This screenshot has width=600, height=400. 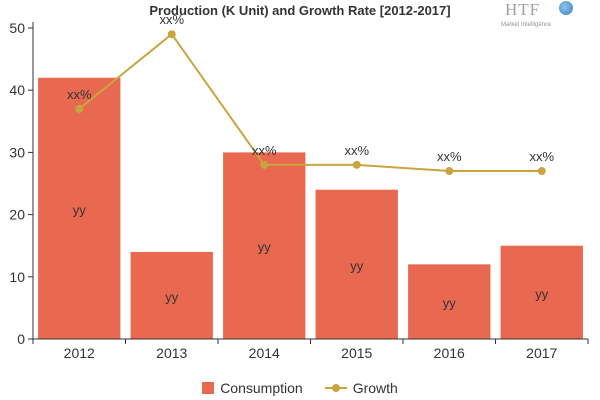 I want to click on bar-2017, so click(x=541, y=292).